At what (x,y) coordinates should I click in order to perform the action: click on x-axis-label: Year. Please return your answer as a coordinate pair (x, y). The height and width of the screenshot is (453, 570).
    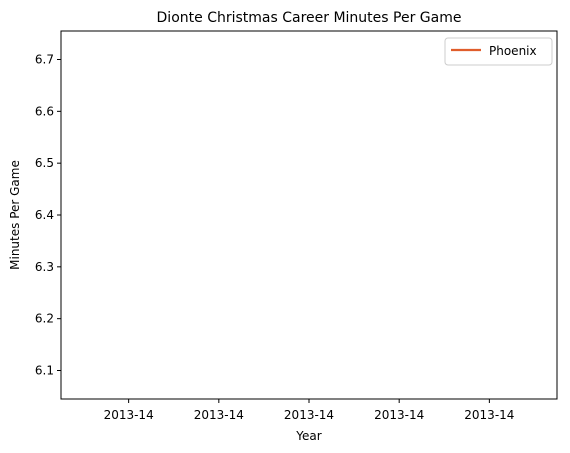
    Looking at the image, I should click on (308, 436).